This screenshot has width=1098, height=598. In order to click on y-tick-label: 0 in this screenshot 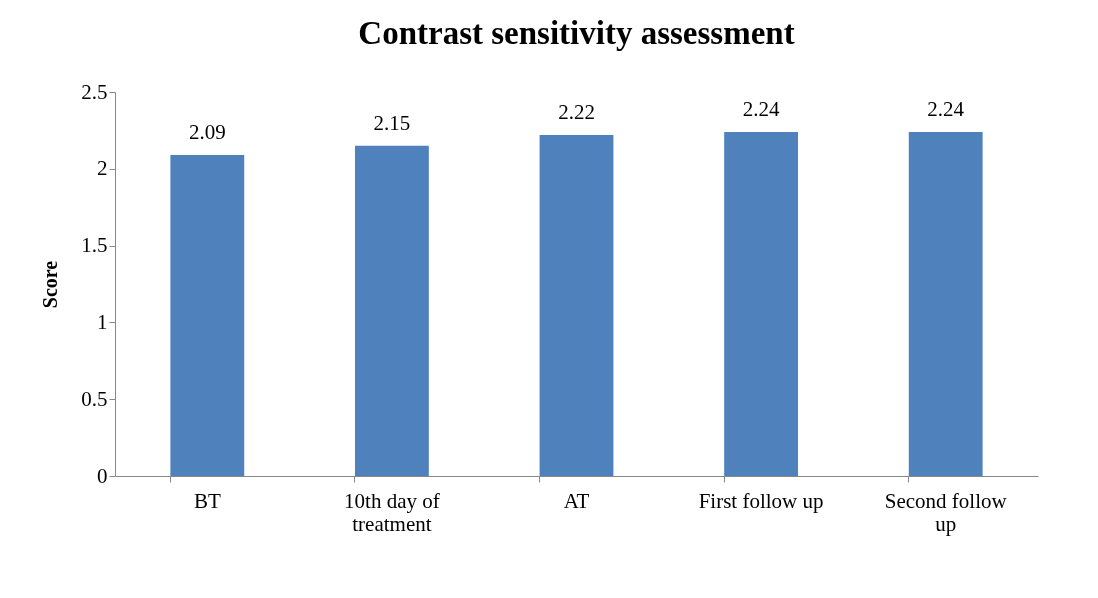, I will do `click(102, 475)`.